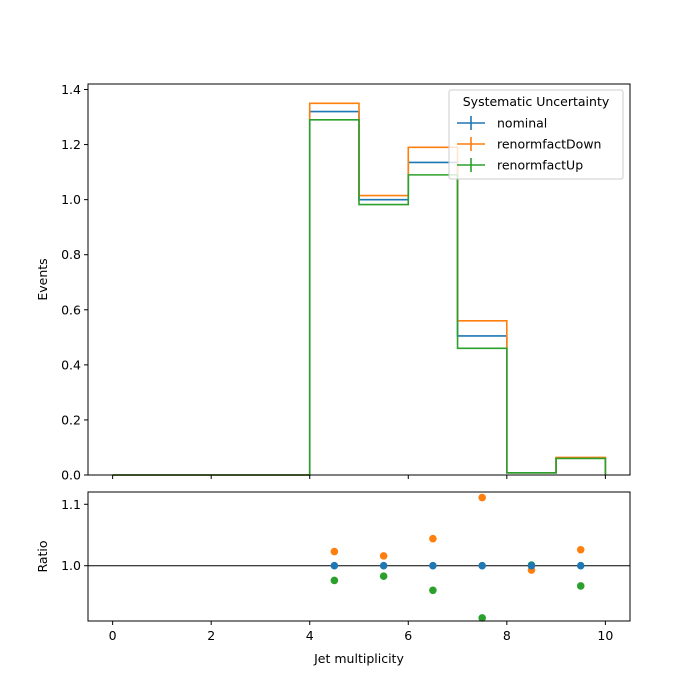 This screenshot has width=700, height=700. I want to click on main-y-tick-label: 0.8, so click(71, 254).